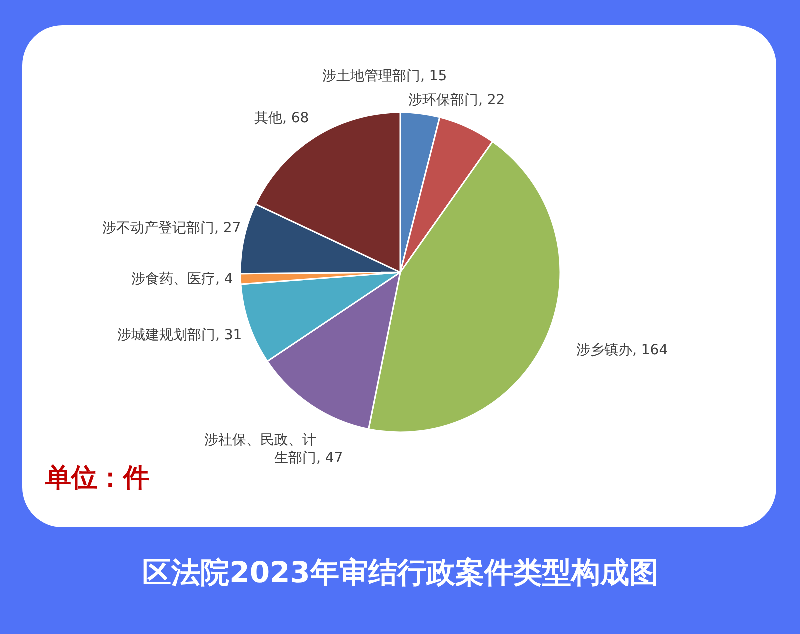 The width and height of the screenshot is (800, 634). What do you see at coordinates (650, 350) in the screenshot?
I see `data-label: , 164` at bounding box center [650, 350].